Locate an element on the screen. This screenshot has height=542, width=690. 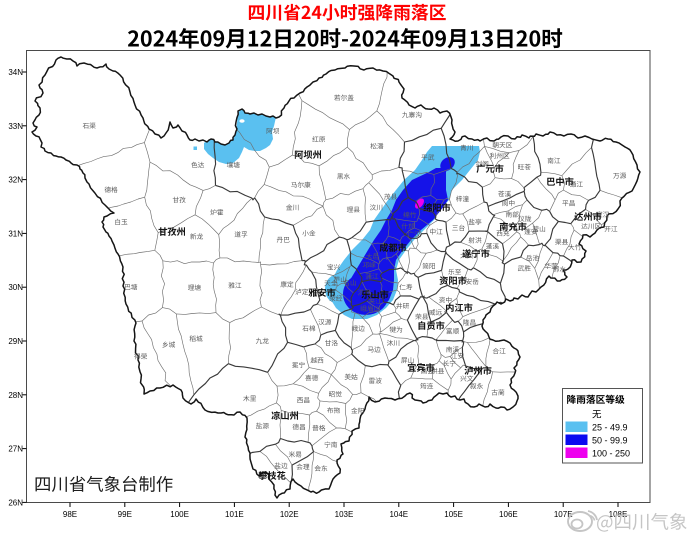
svg-text: 105E is located at coordinates (453, 514).